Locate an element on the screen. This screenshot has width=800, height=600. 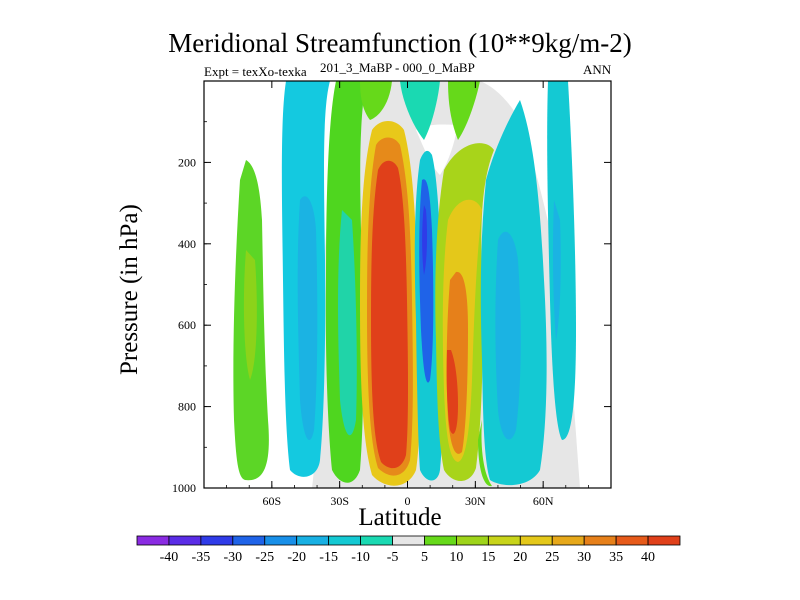
annual-label: ANN is located at coordinates (597, 69).